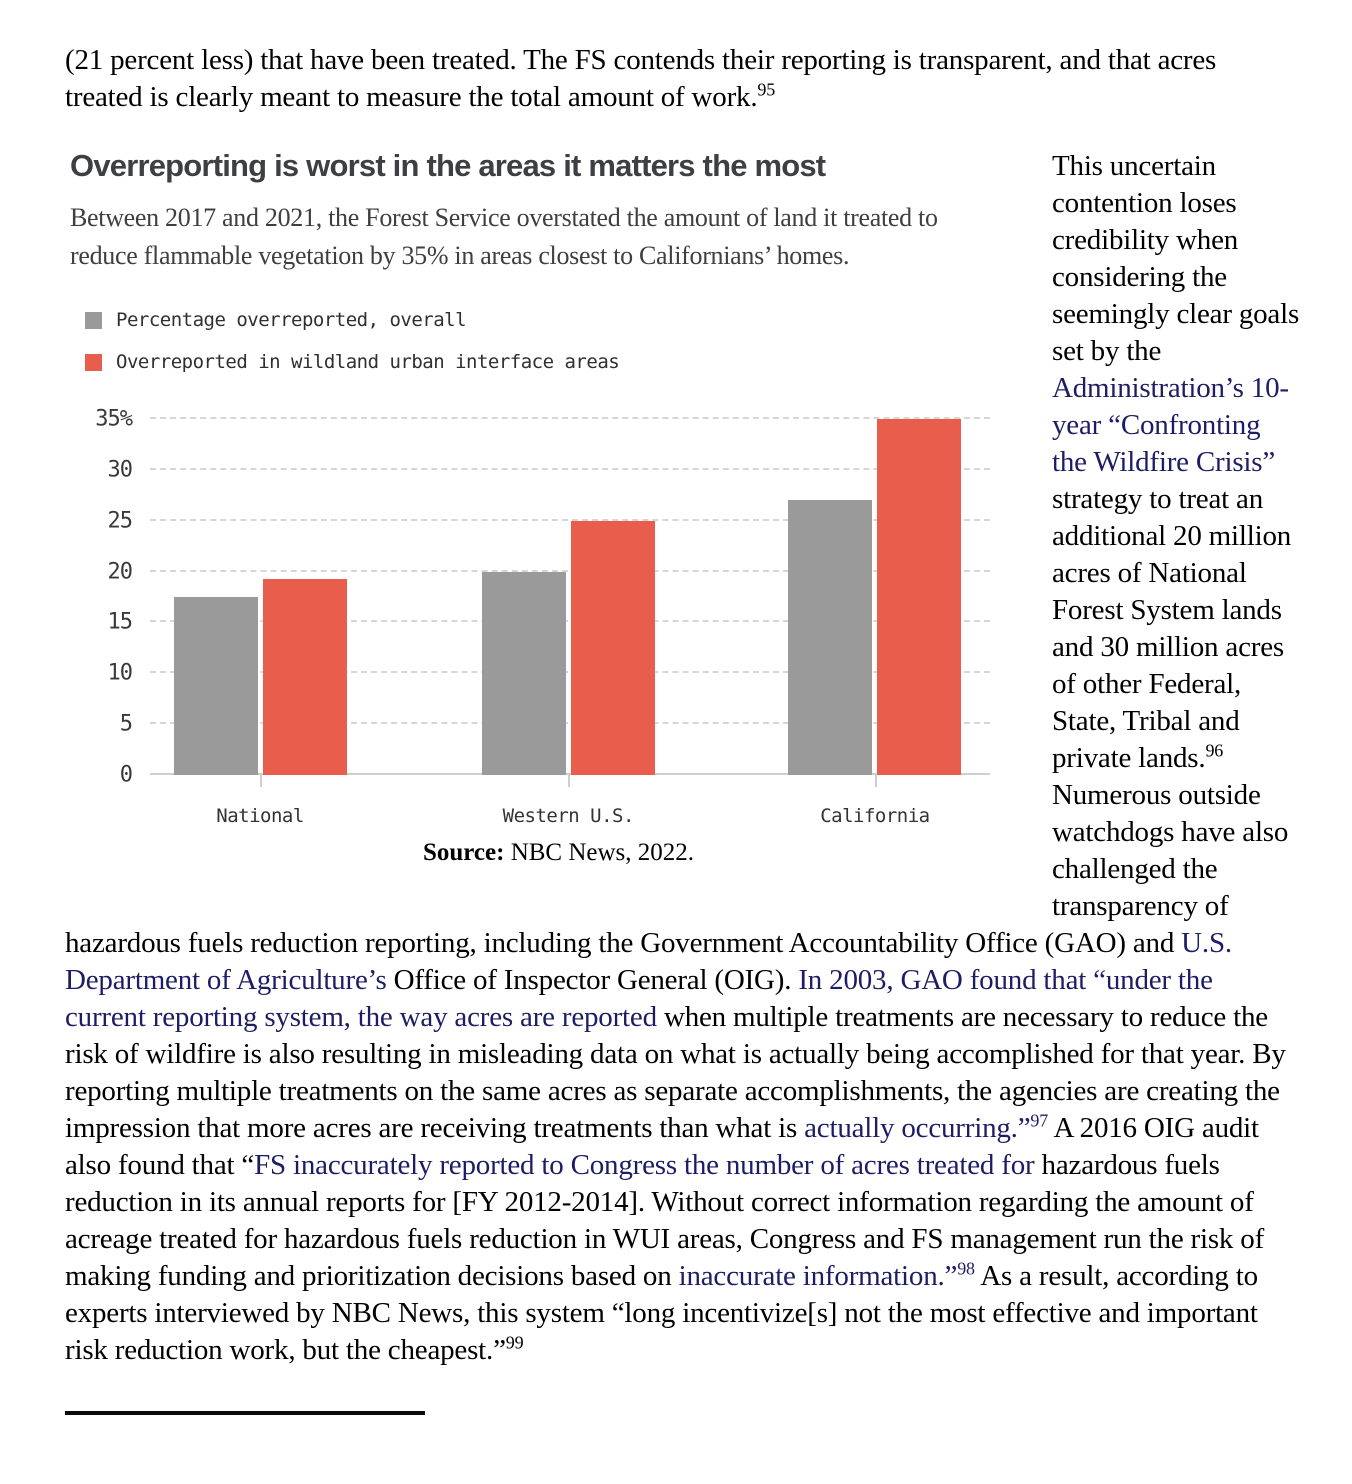  I want to click on source-text: NBC News, 2022., so click(599, 852).